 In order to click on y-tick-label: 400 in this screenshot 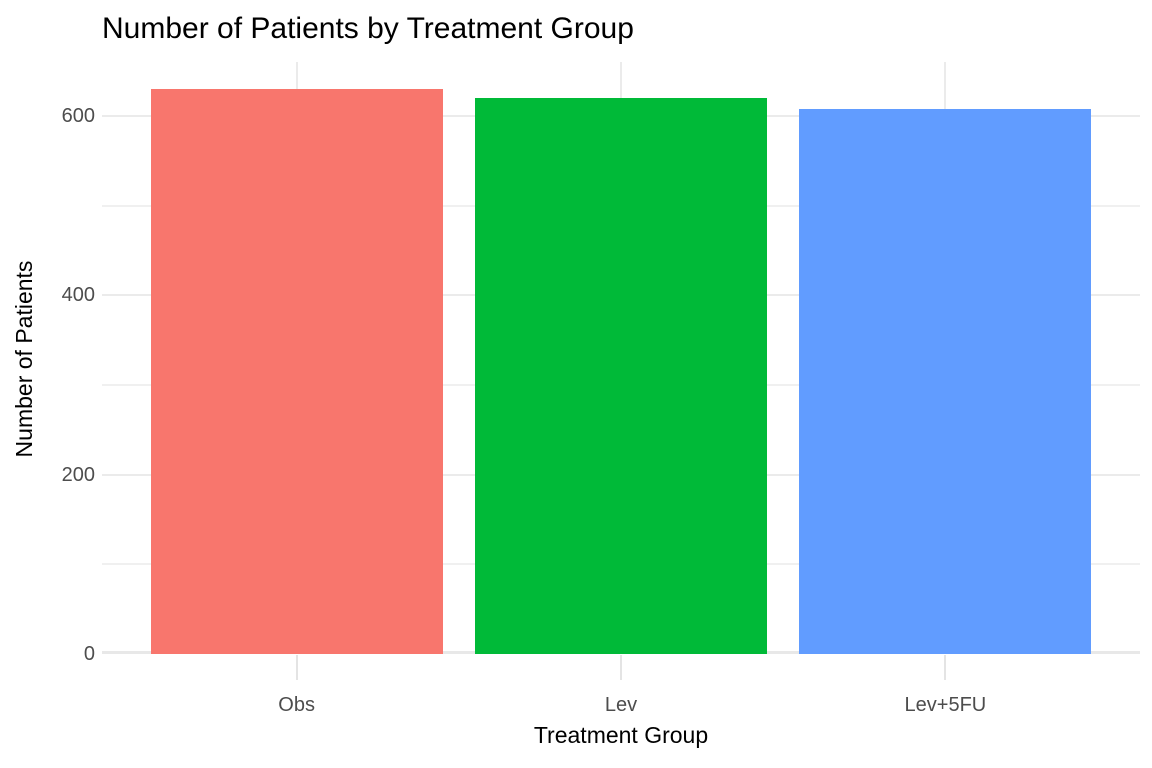, I will do `click(78, 295)`.